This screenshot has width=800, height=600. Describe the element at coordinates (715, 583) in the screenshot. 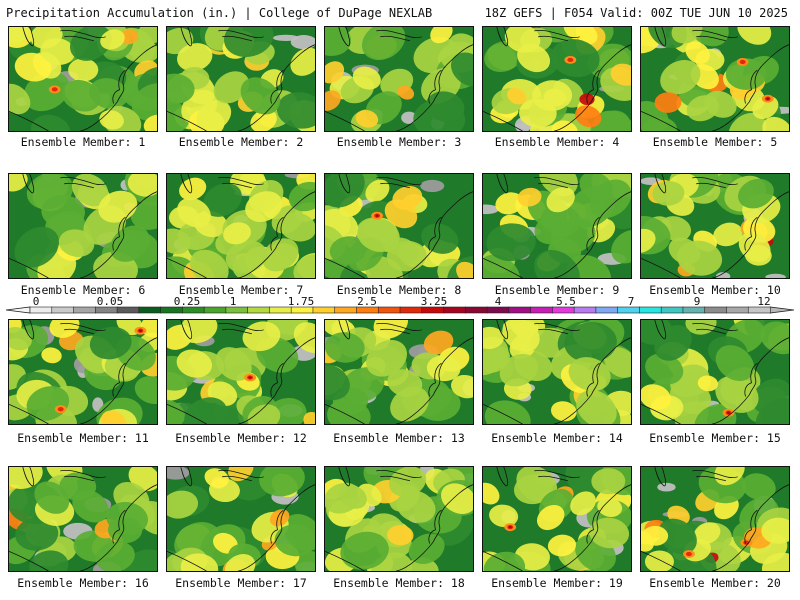

I see `ensemble-member-caption: Ensemble Member: 20` at that location.